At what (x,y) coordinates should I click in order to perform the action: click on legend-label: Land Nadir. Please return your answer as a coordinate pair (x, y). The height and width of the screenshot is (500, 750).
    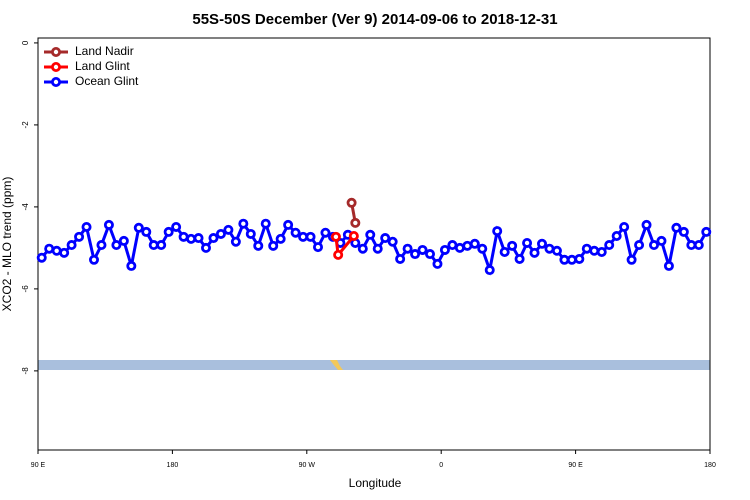
    Looking at the image, I should click on (104, 51).